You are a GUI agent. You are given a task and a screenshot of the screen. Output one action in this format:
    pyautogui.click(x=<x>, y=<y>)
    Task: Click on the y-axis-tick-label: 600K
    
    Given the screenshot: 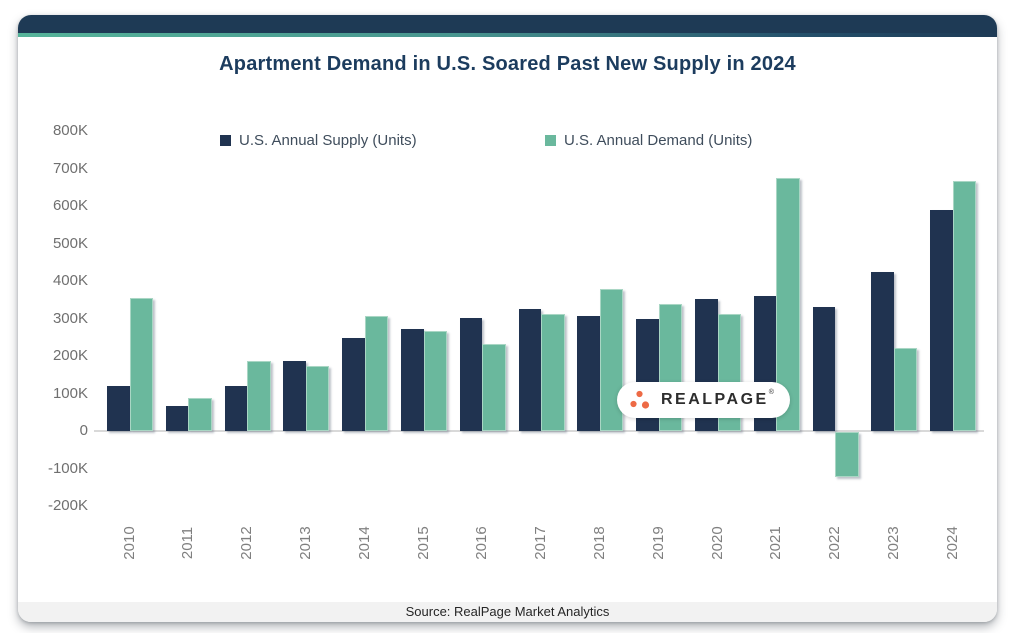 What is the action you would take?
    pyautogui.click(x=70, y=205)
    